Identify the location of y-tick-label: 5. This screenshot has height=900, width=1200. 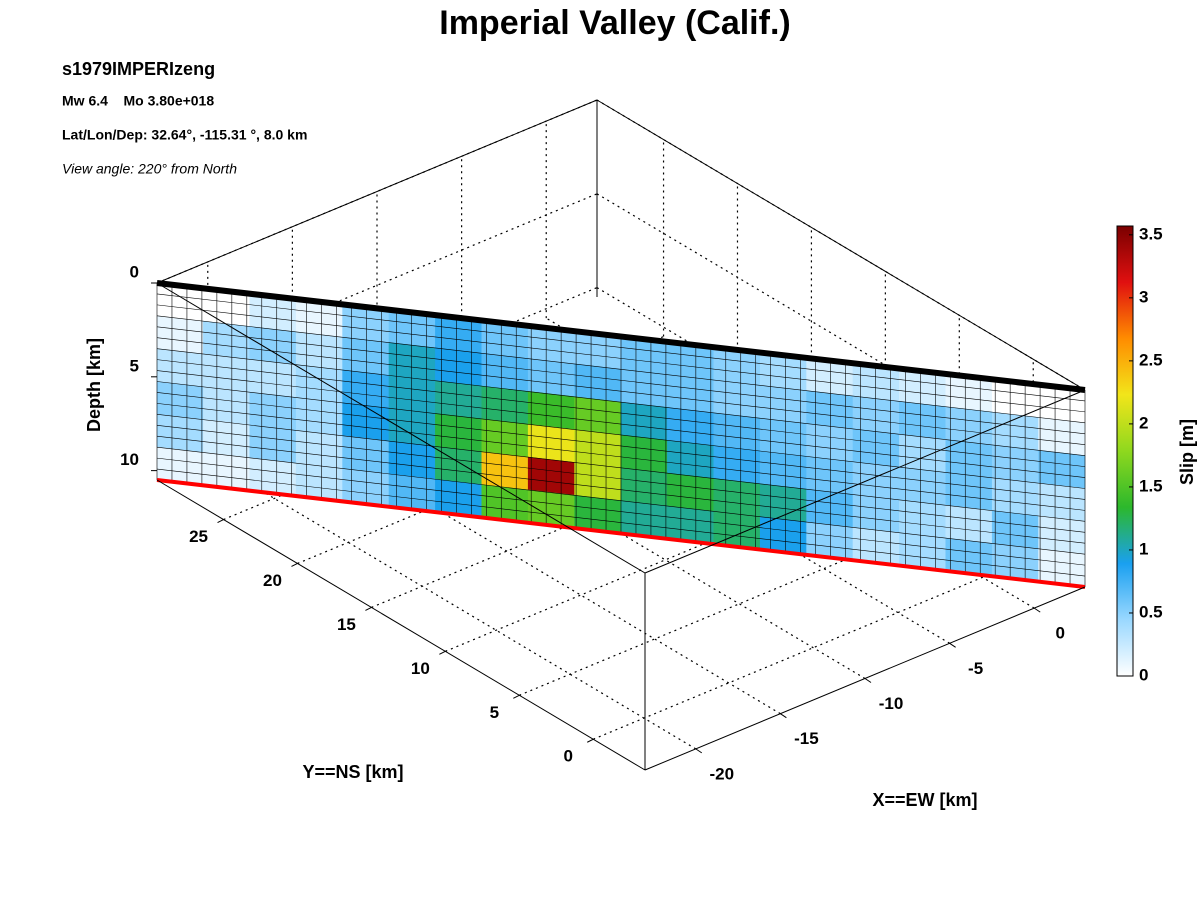
(494, 712).